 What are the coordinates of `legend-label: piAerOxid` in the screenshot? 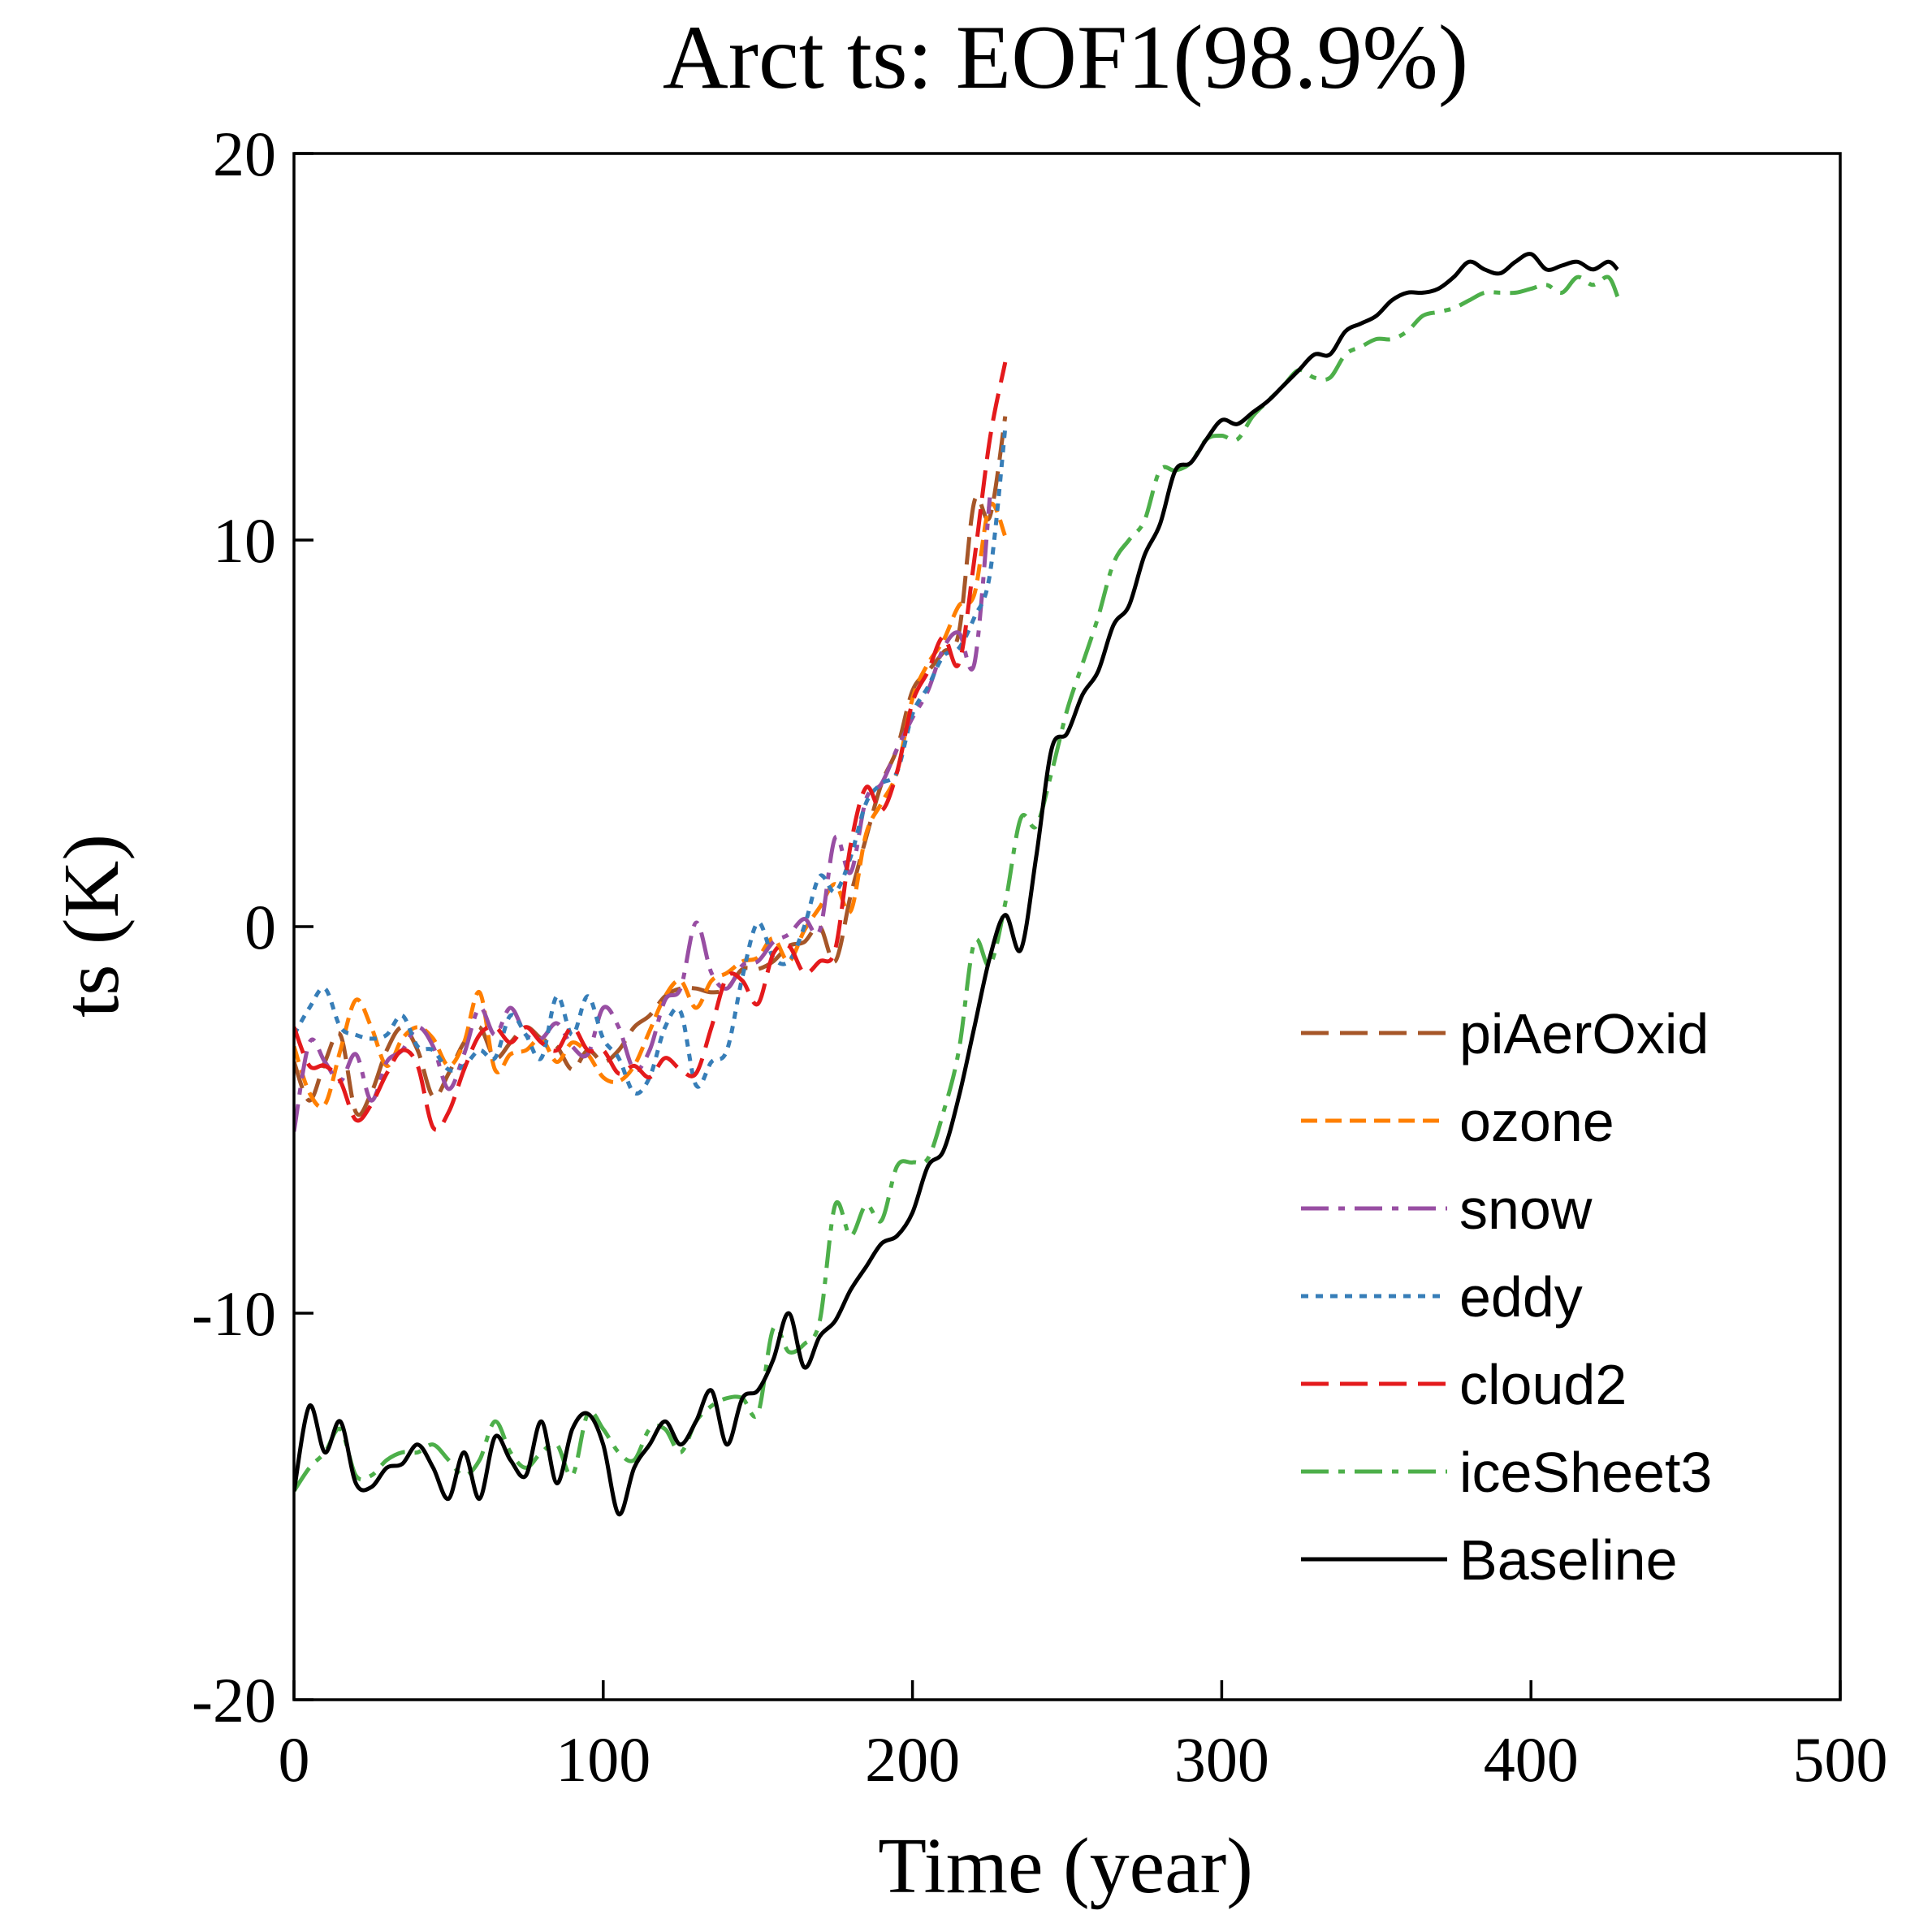 It's located at (1584, 1033).